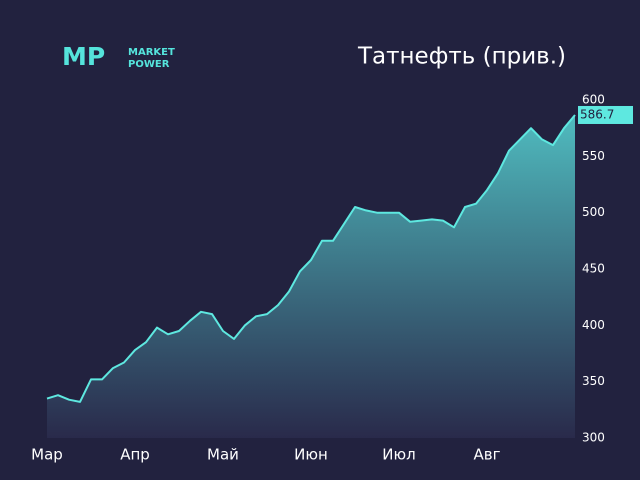  I want to click on y-tick-label: 400, so click(593, 325).